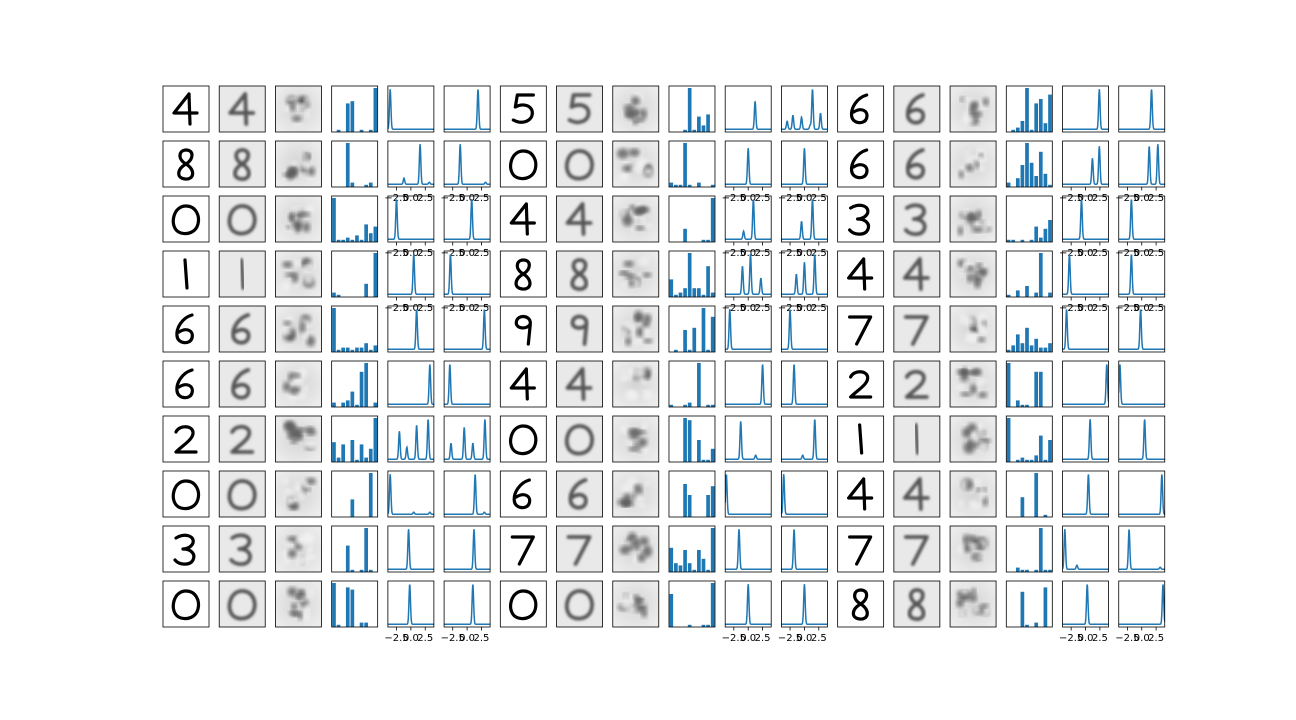 The image size is (1296, 720). Describe the element at coordinates (425, 198) in the screenshot. I see `r1-g0-line-0-tick-label-2: 2.5` at that location.